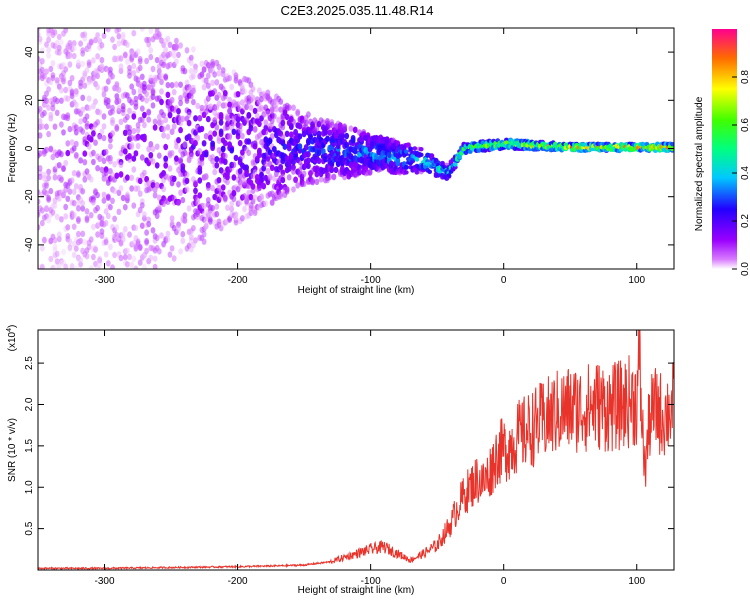  I want to click on snr-scale-exp: 4, so click(9, 330).